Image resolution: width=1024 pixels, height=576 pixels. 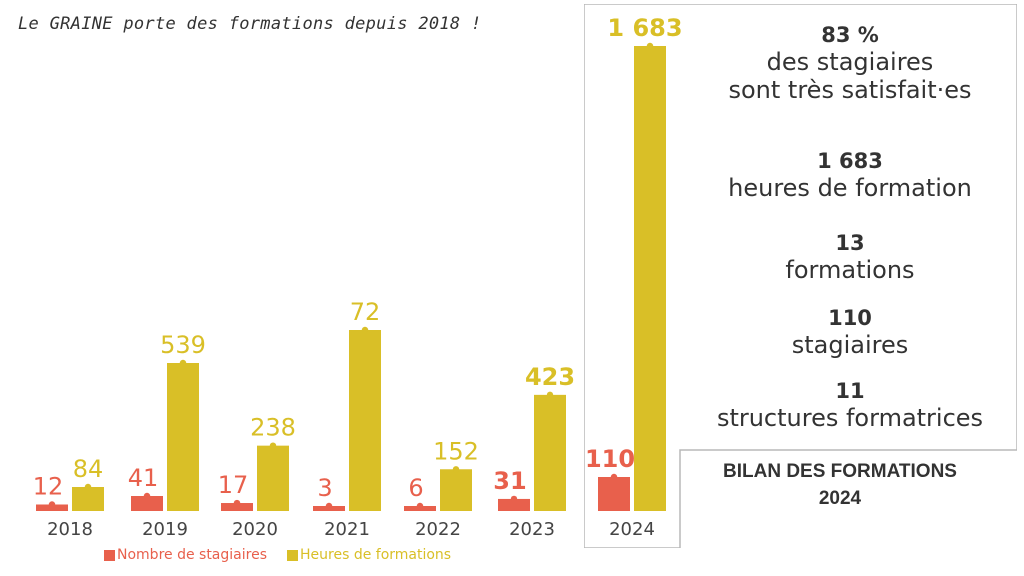 I want to click on bilan-title-line1: BILAN DES FORMATIONS, so click(x=840, y=471).